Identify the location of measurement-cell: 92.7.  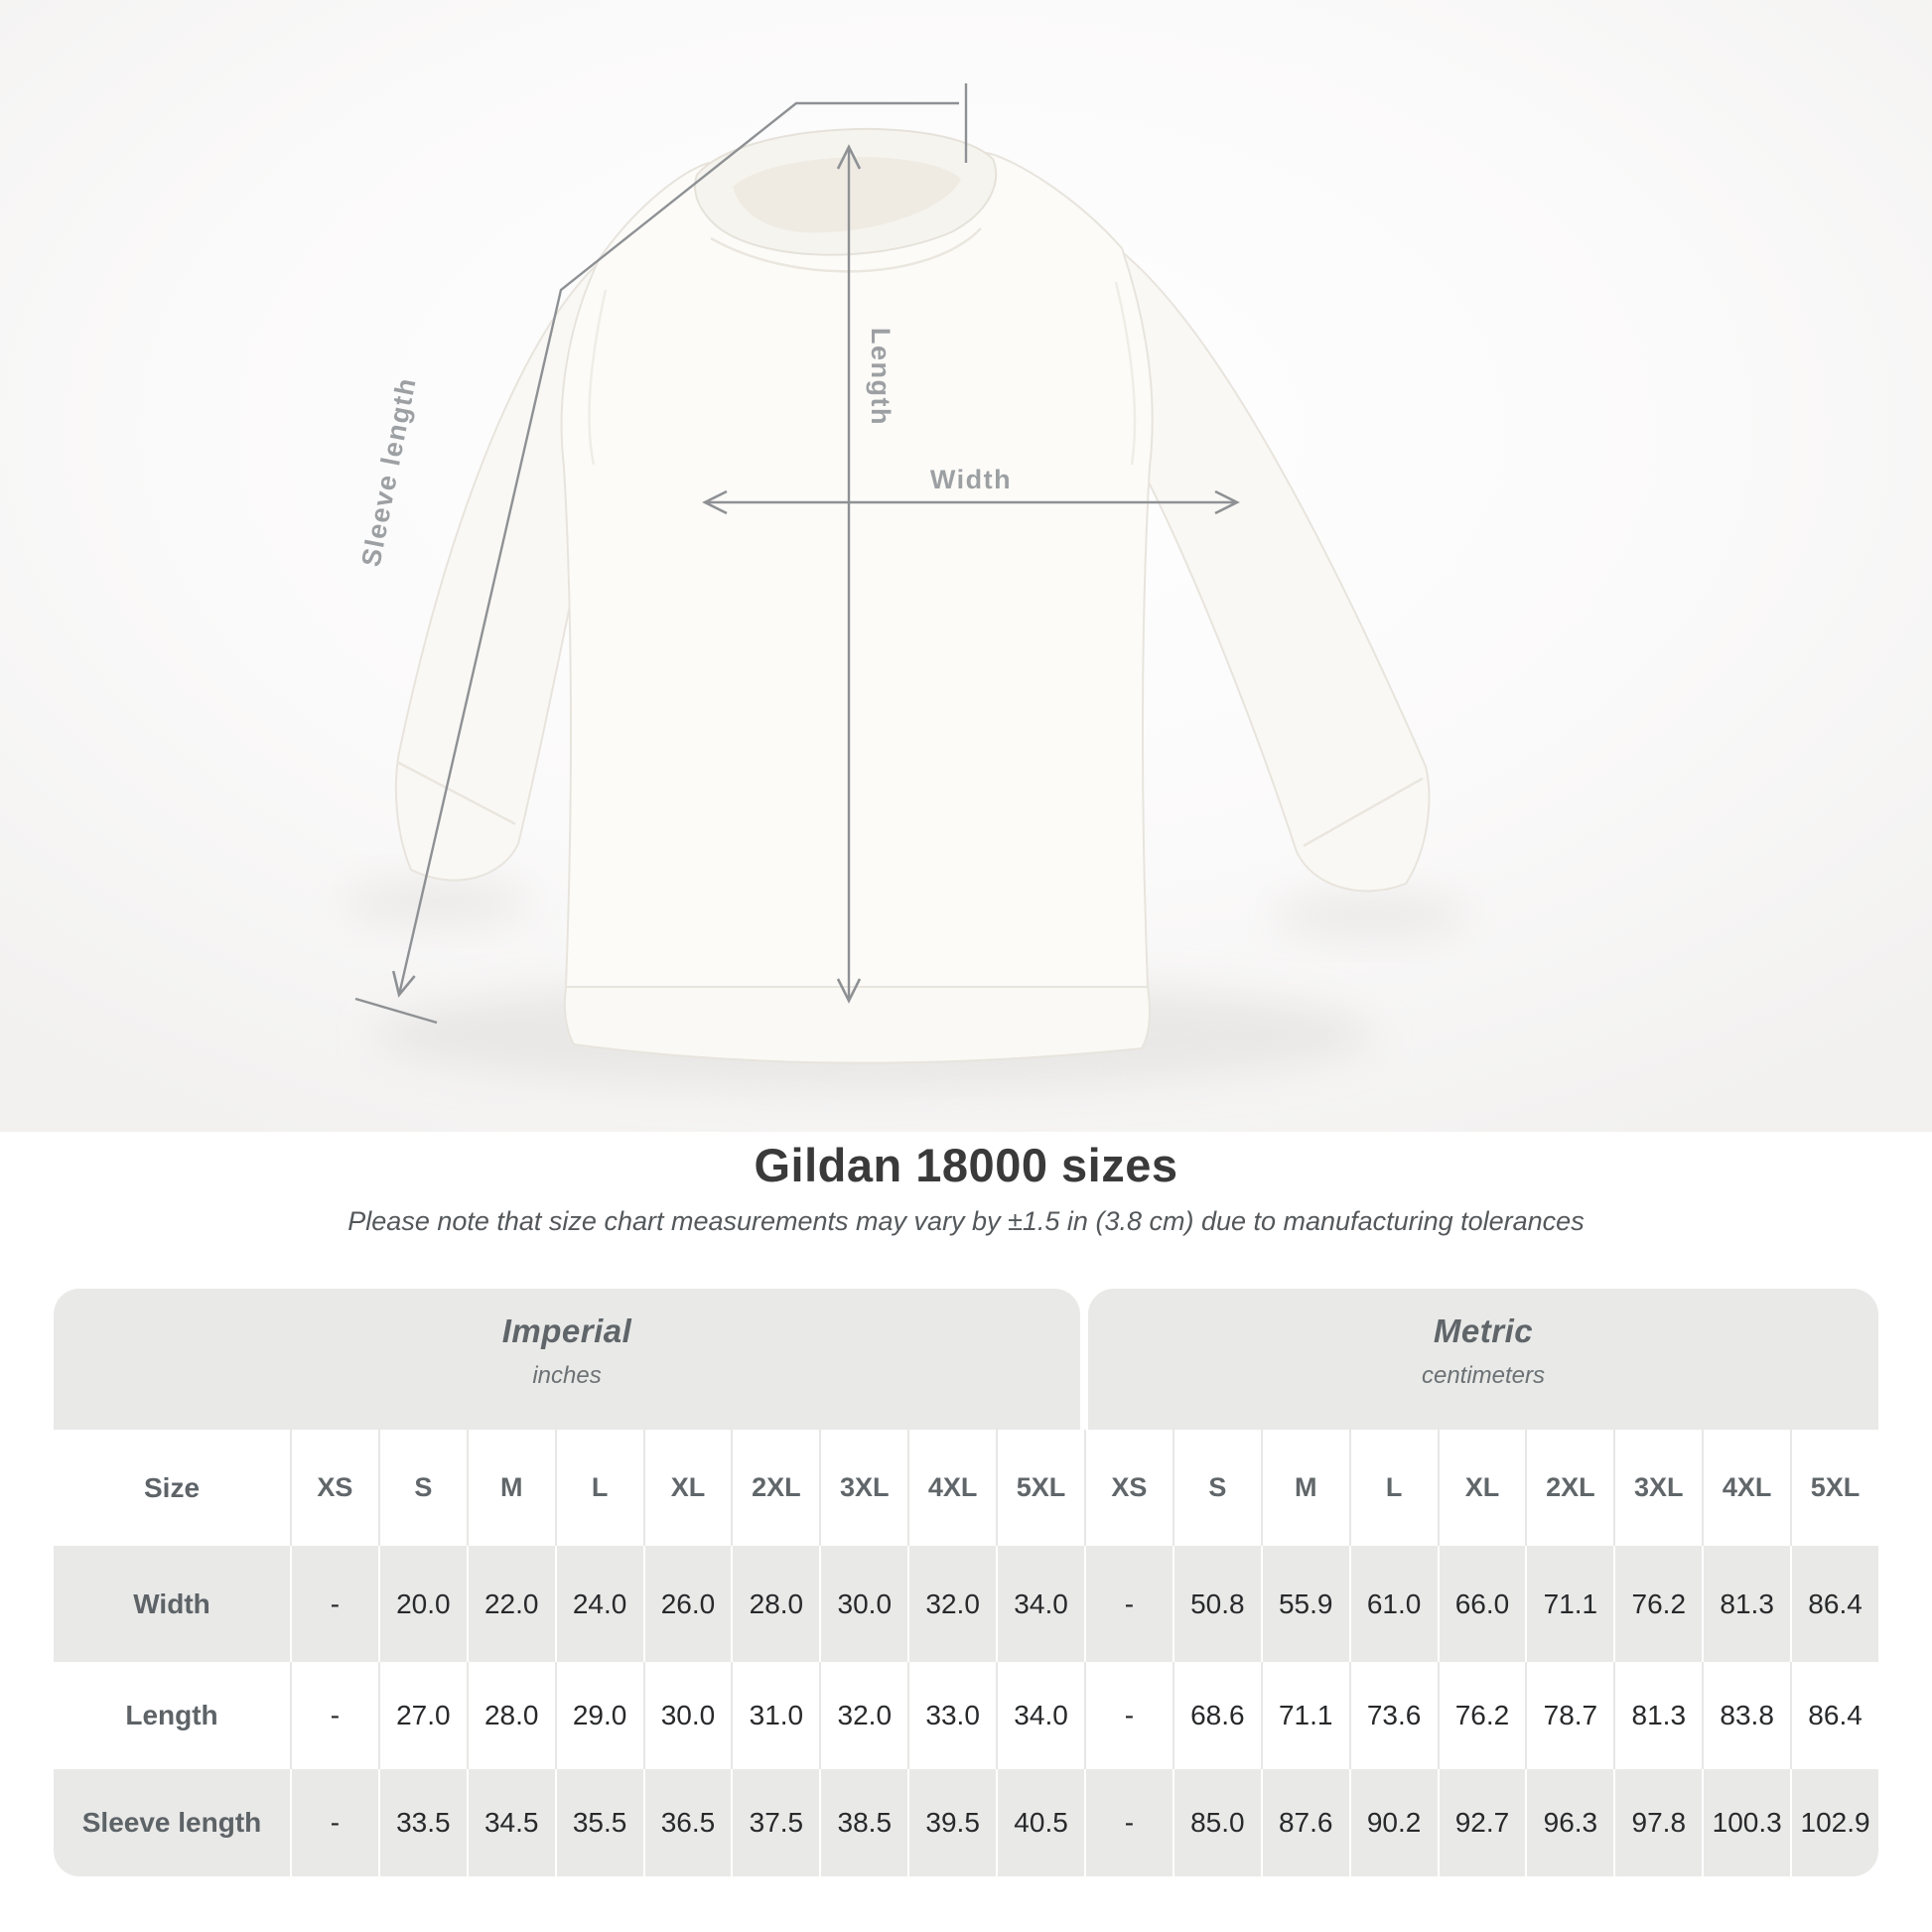
(1481, 1823).